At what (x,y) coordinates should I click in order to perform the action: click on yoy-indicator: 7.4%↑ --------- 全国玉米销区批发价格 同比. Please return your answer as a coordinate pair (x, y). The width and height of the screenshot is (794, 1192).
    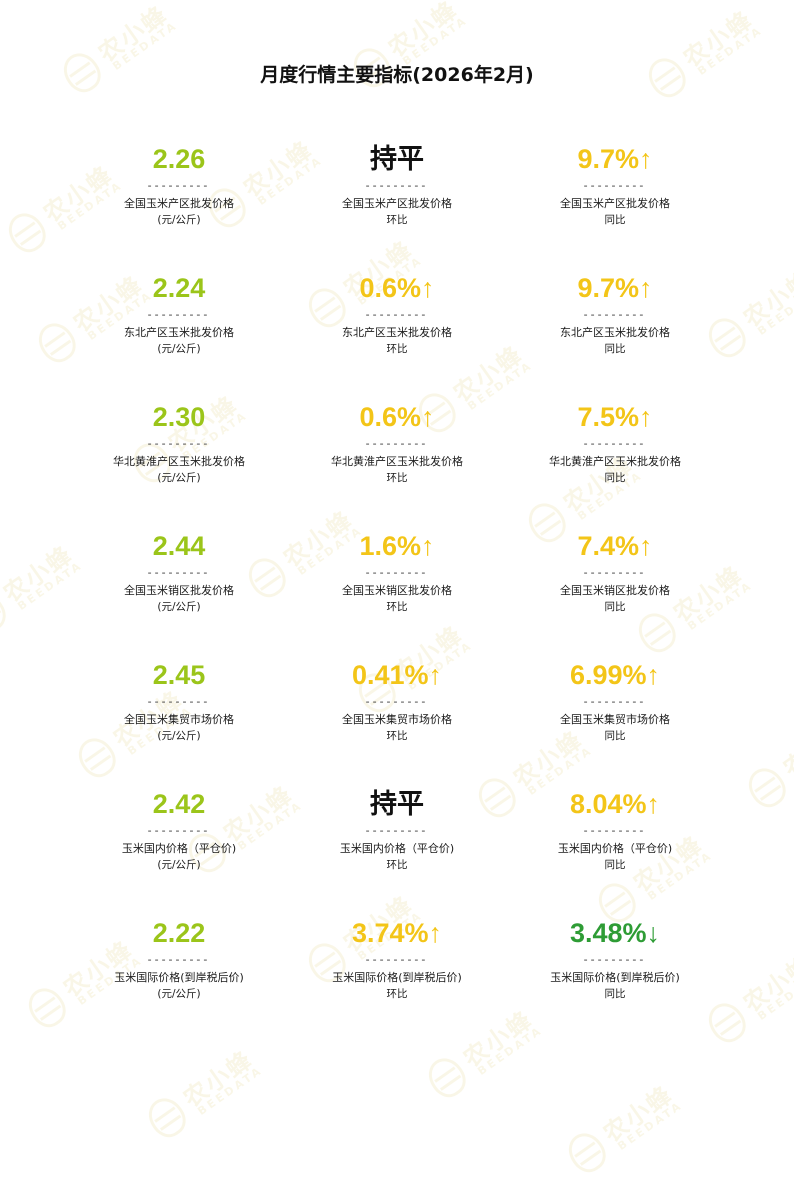
    Looking at the image, I should click on (615, 593).